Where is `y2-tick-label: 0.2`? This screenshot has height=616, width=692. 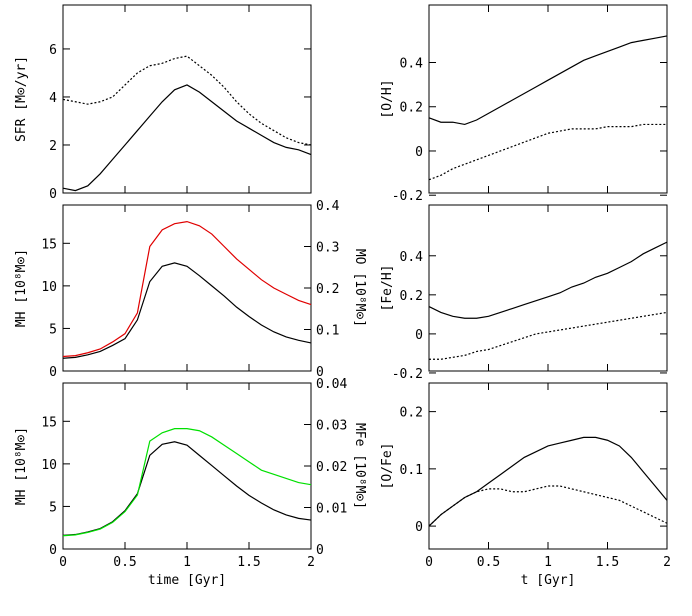
y2-tick-label: 0.2 is located at coordinates (327, 289).